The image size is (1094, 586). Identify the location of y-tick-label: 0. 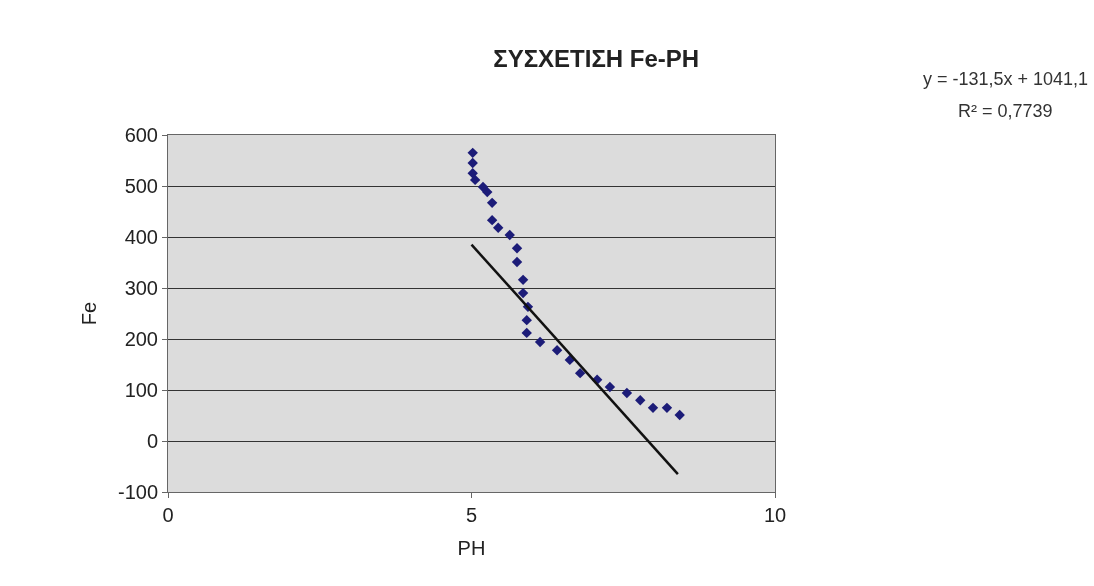
(152, 441).